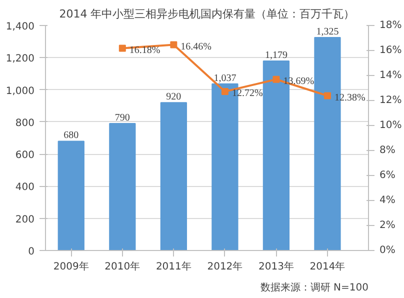  What do you see at coordinates (31, 252) in the screenshot?
I see `y-tick-label: 0` at bounding box center [31, 252].